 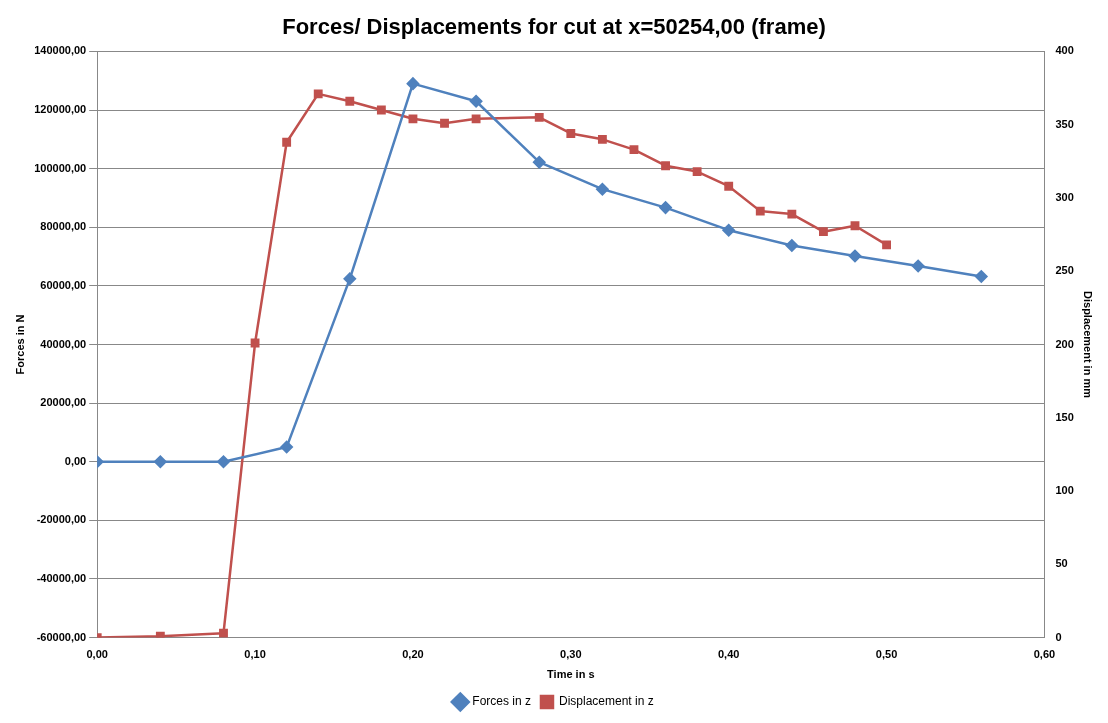 I want to click on y-tick-label: 60000,00, so click(x=63, y=284).